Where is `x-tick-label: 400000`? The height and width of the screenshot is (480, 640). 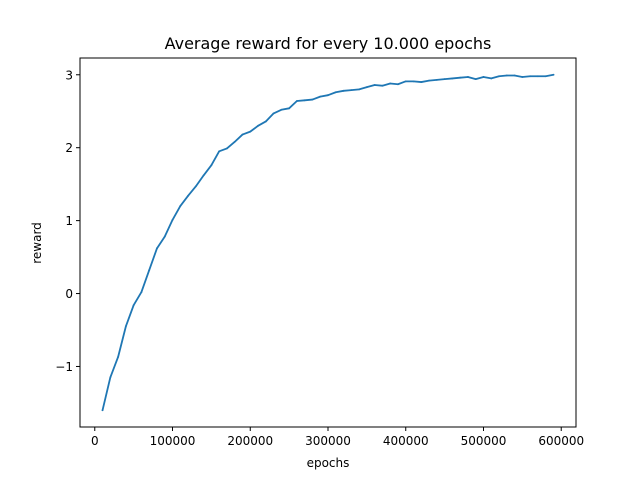 x-tick-label: 400000 is located at coordinates (406, 441).